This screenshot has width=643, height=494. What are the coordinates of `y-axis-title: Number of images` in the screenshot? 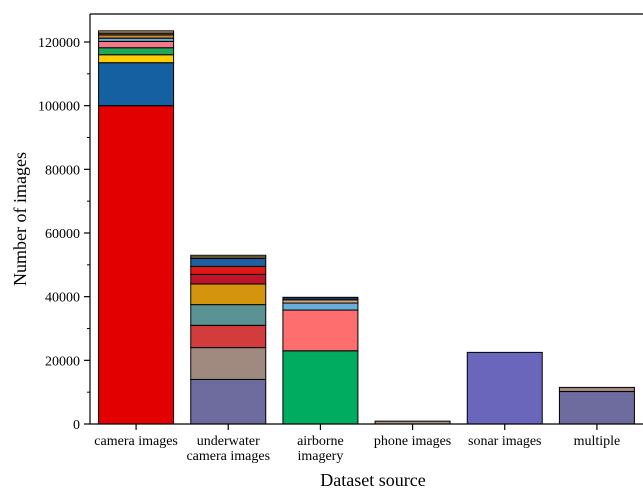 It's located at (20, 219).